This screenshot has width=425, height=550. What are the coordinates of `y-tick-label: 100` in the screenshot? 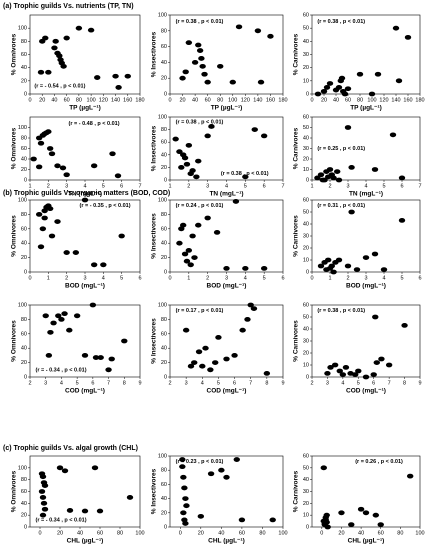 It's located at (22, 29).